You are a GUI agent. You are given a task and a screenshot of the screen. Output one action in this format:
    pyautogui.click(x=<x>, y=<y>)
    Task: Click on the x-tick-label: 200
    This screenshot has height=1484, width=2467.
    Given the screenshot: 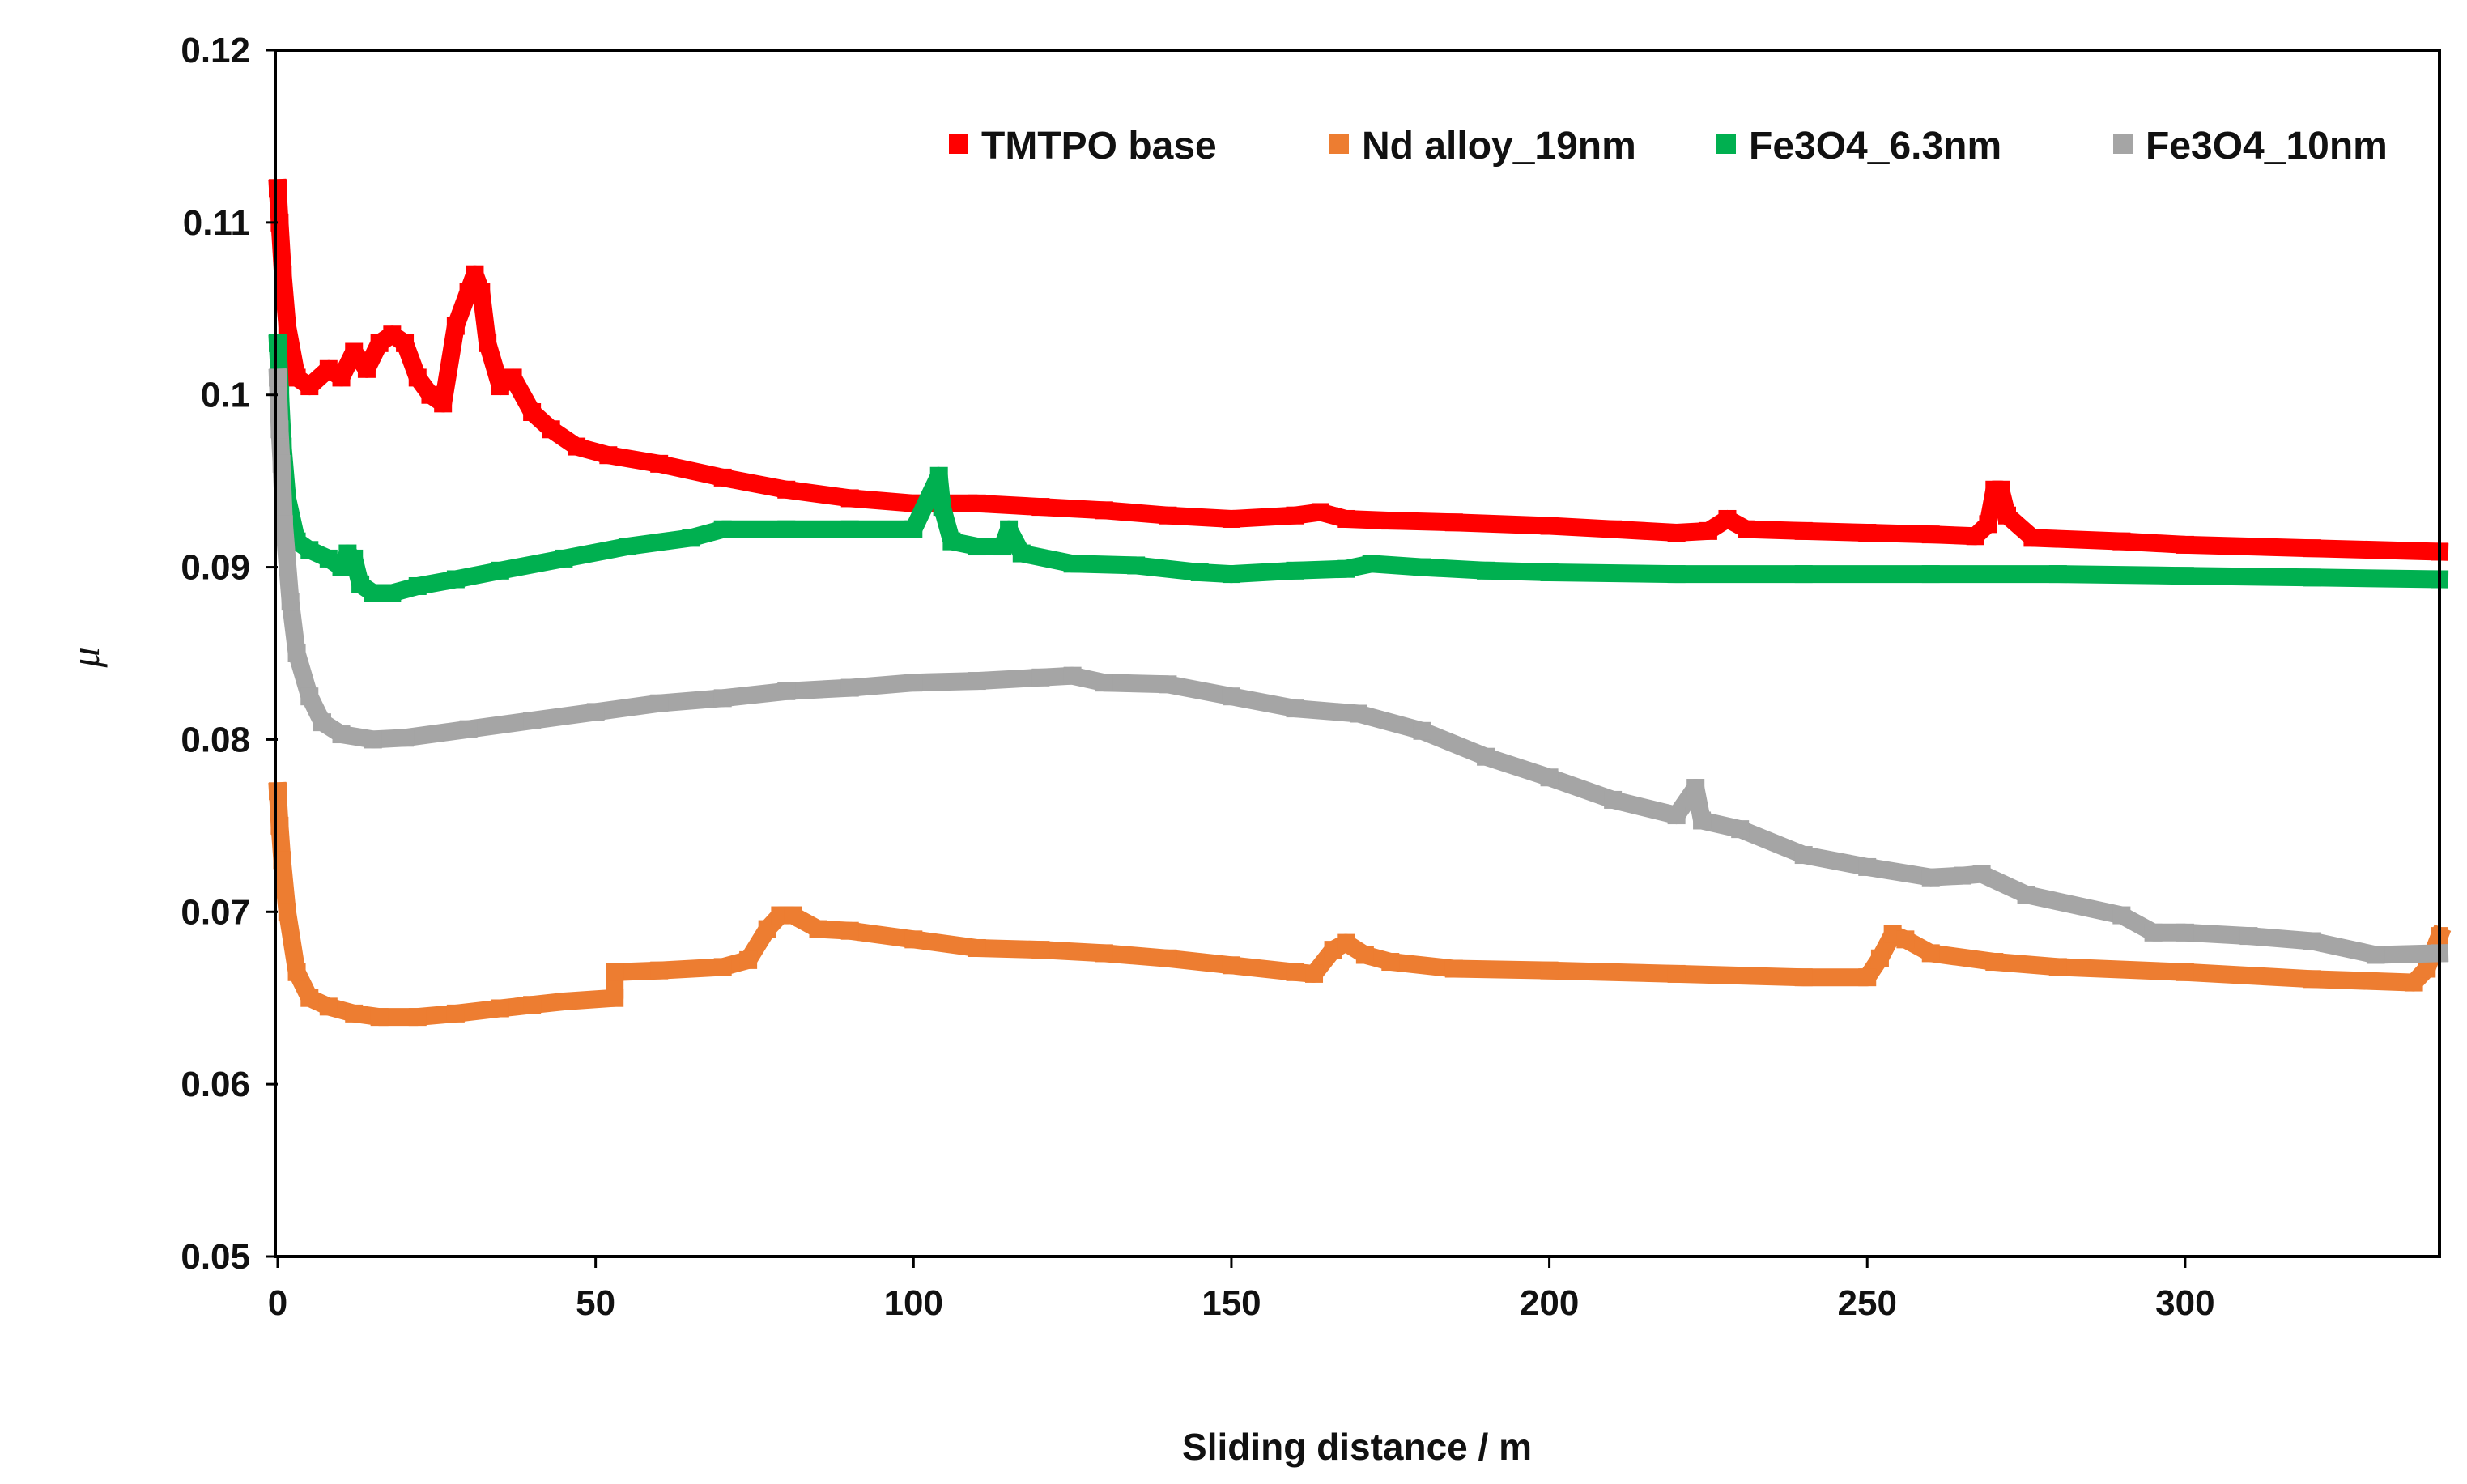 What is the action you would take?
    pyautogui.click(x=1549, y=1303)
    